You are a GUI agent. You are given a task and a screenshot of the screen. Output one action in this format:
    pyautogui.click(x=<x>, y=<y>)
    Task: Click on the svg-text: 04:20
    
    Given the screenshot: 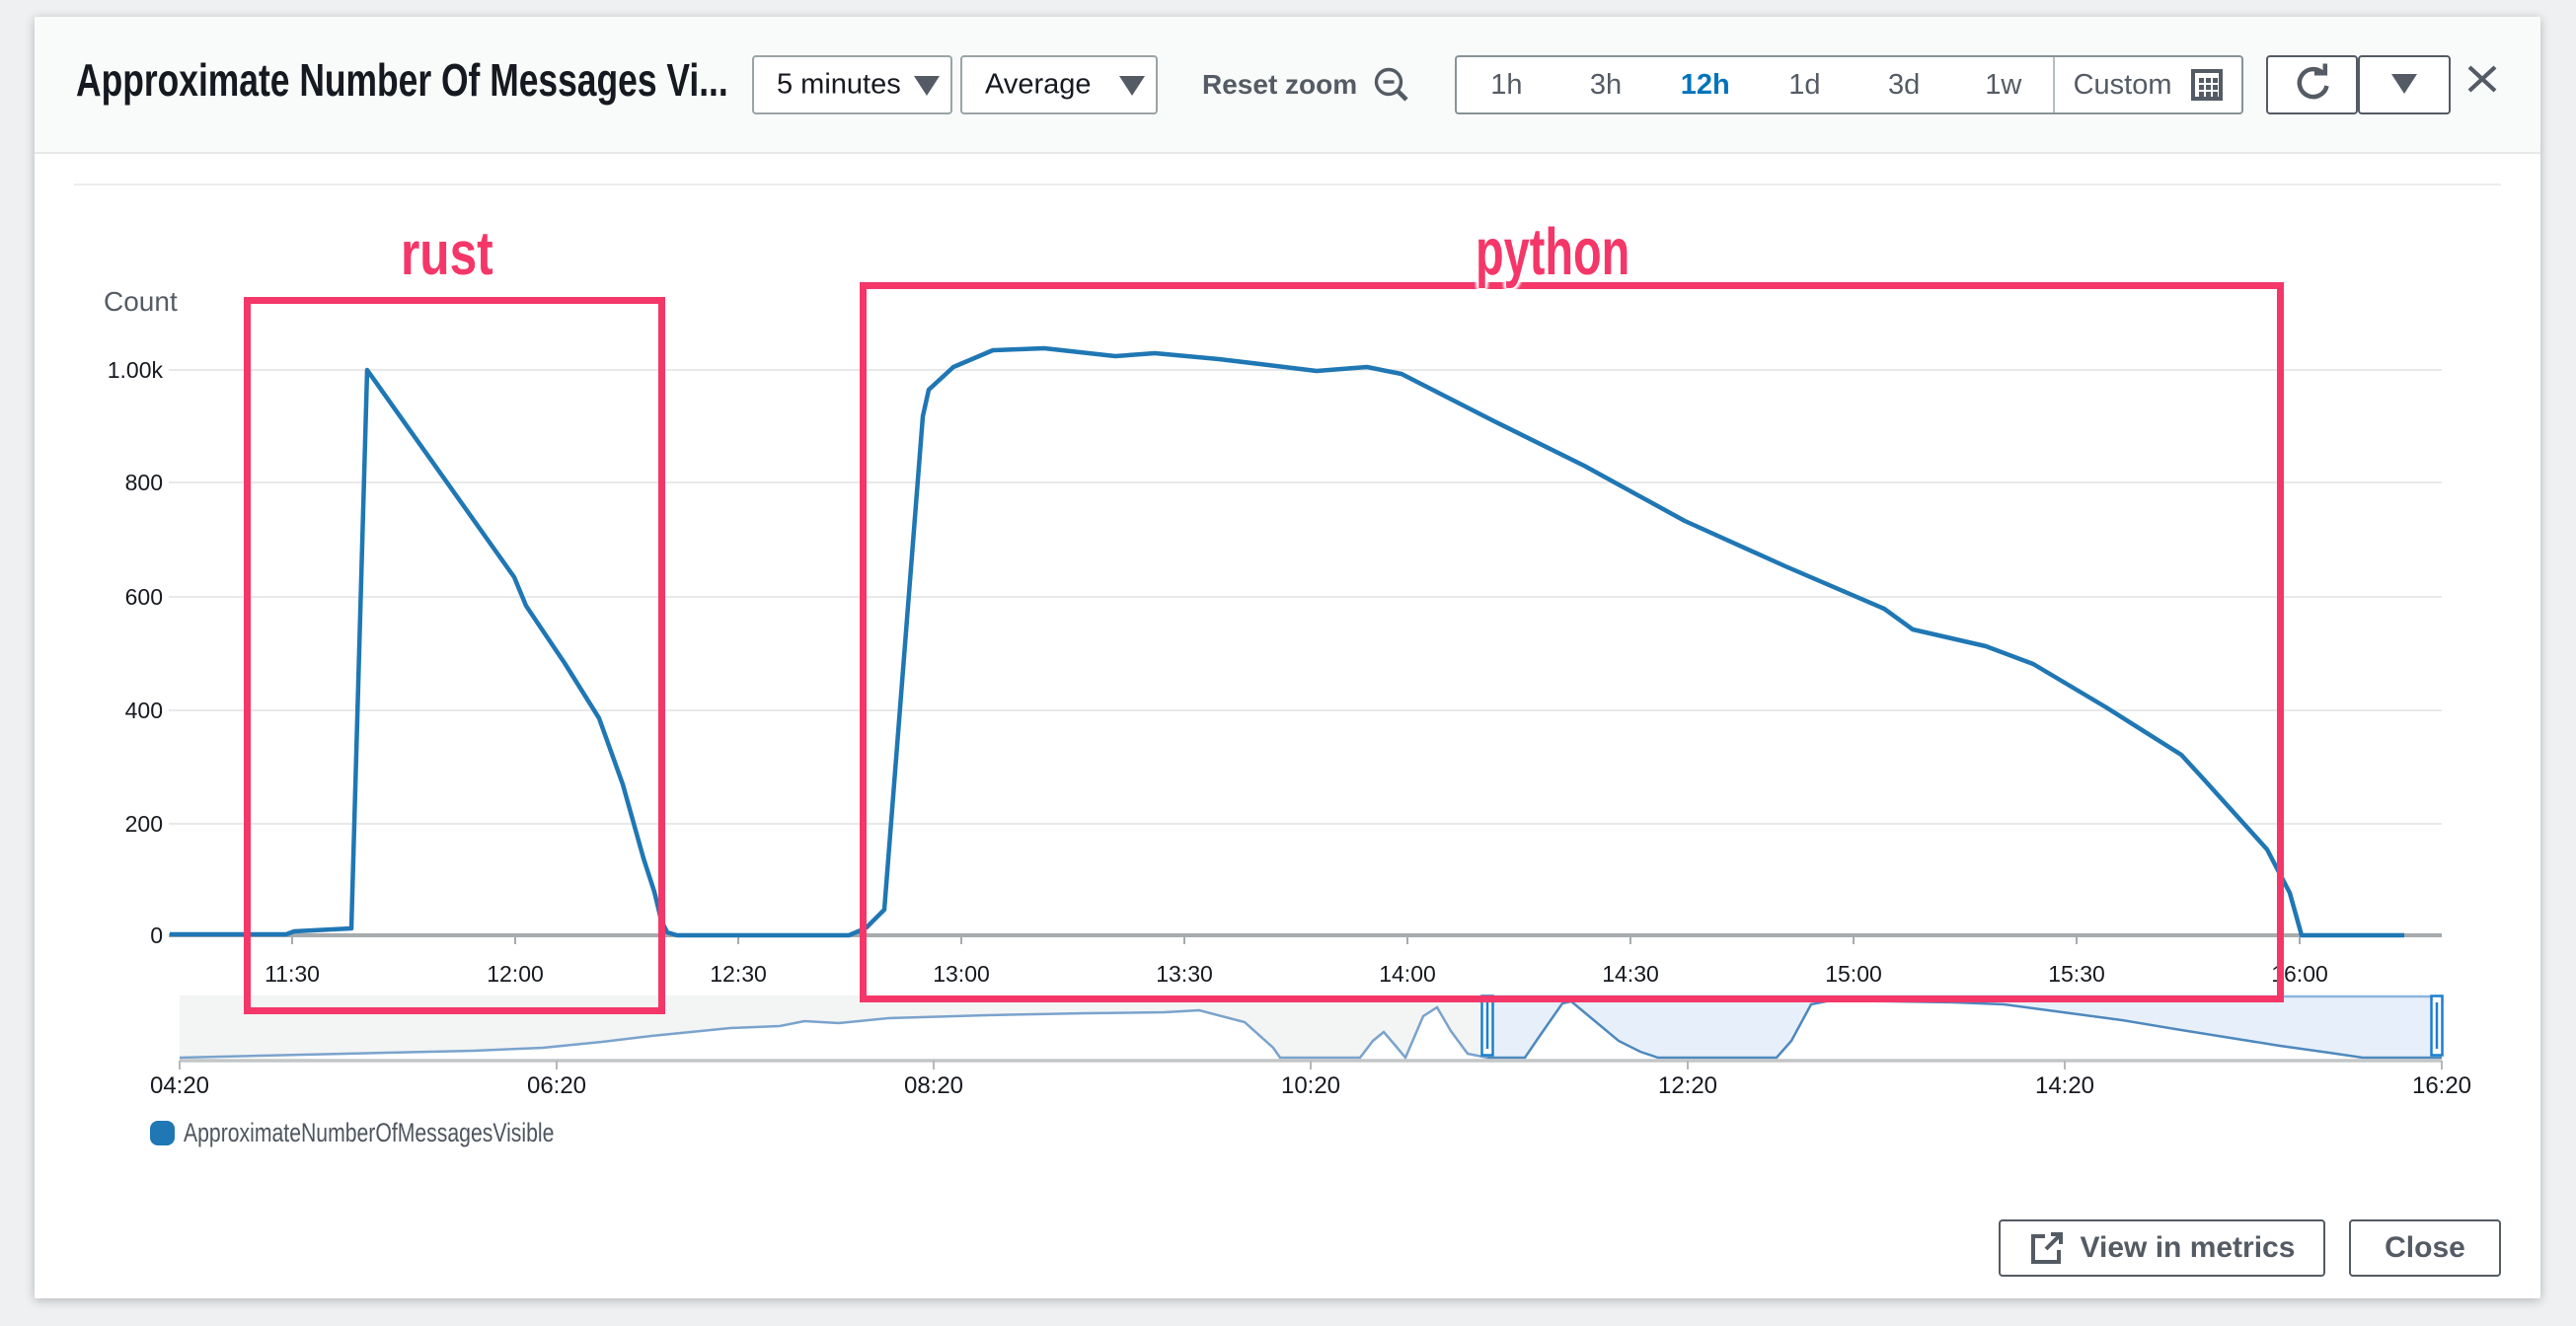 What is the action you would take?
    pyautogui.click(x=179, y=1085)
    